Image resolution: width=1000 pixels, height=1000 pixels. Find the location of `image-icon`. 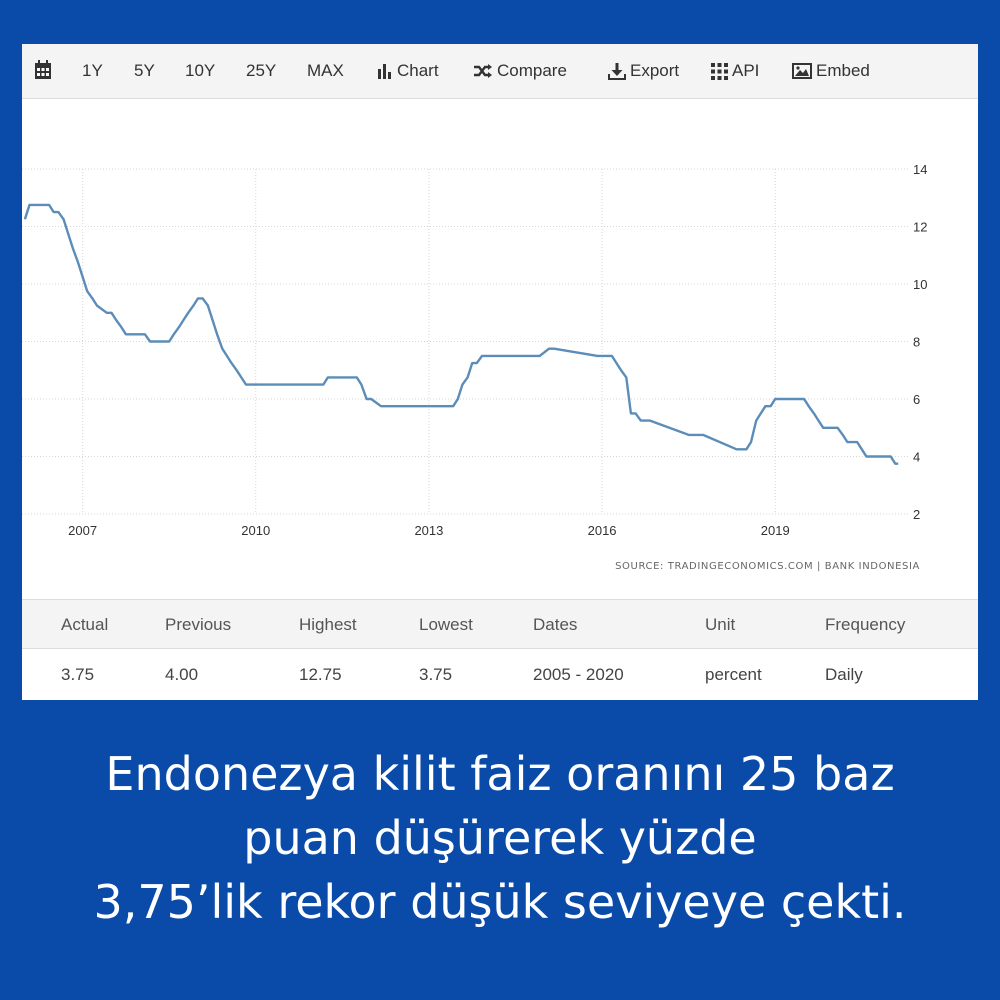

image-icon is located at coordinates (802, 71).